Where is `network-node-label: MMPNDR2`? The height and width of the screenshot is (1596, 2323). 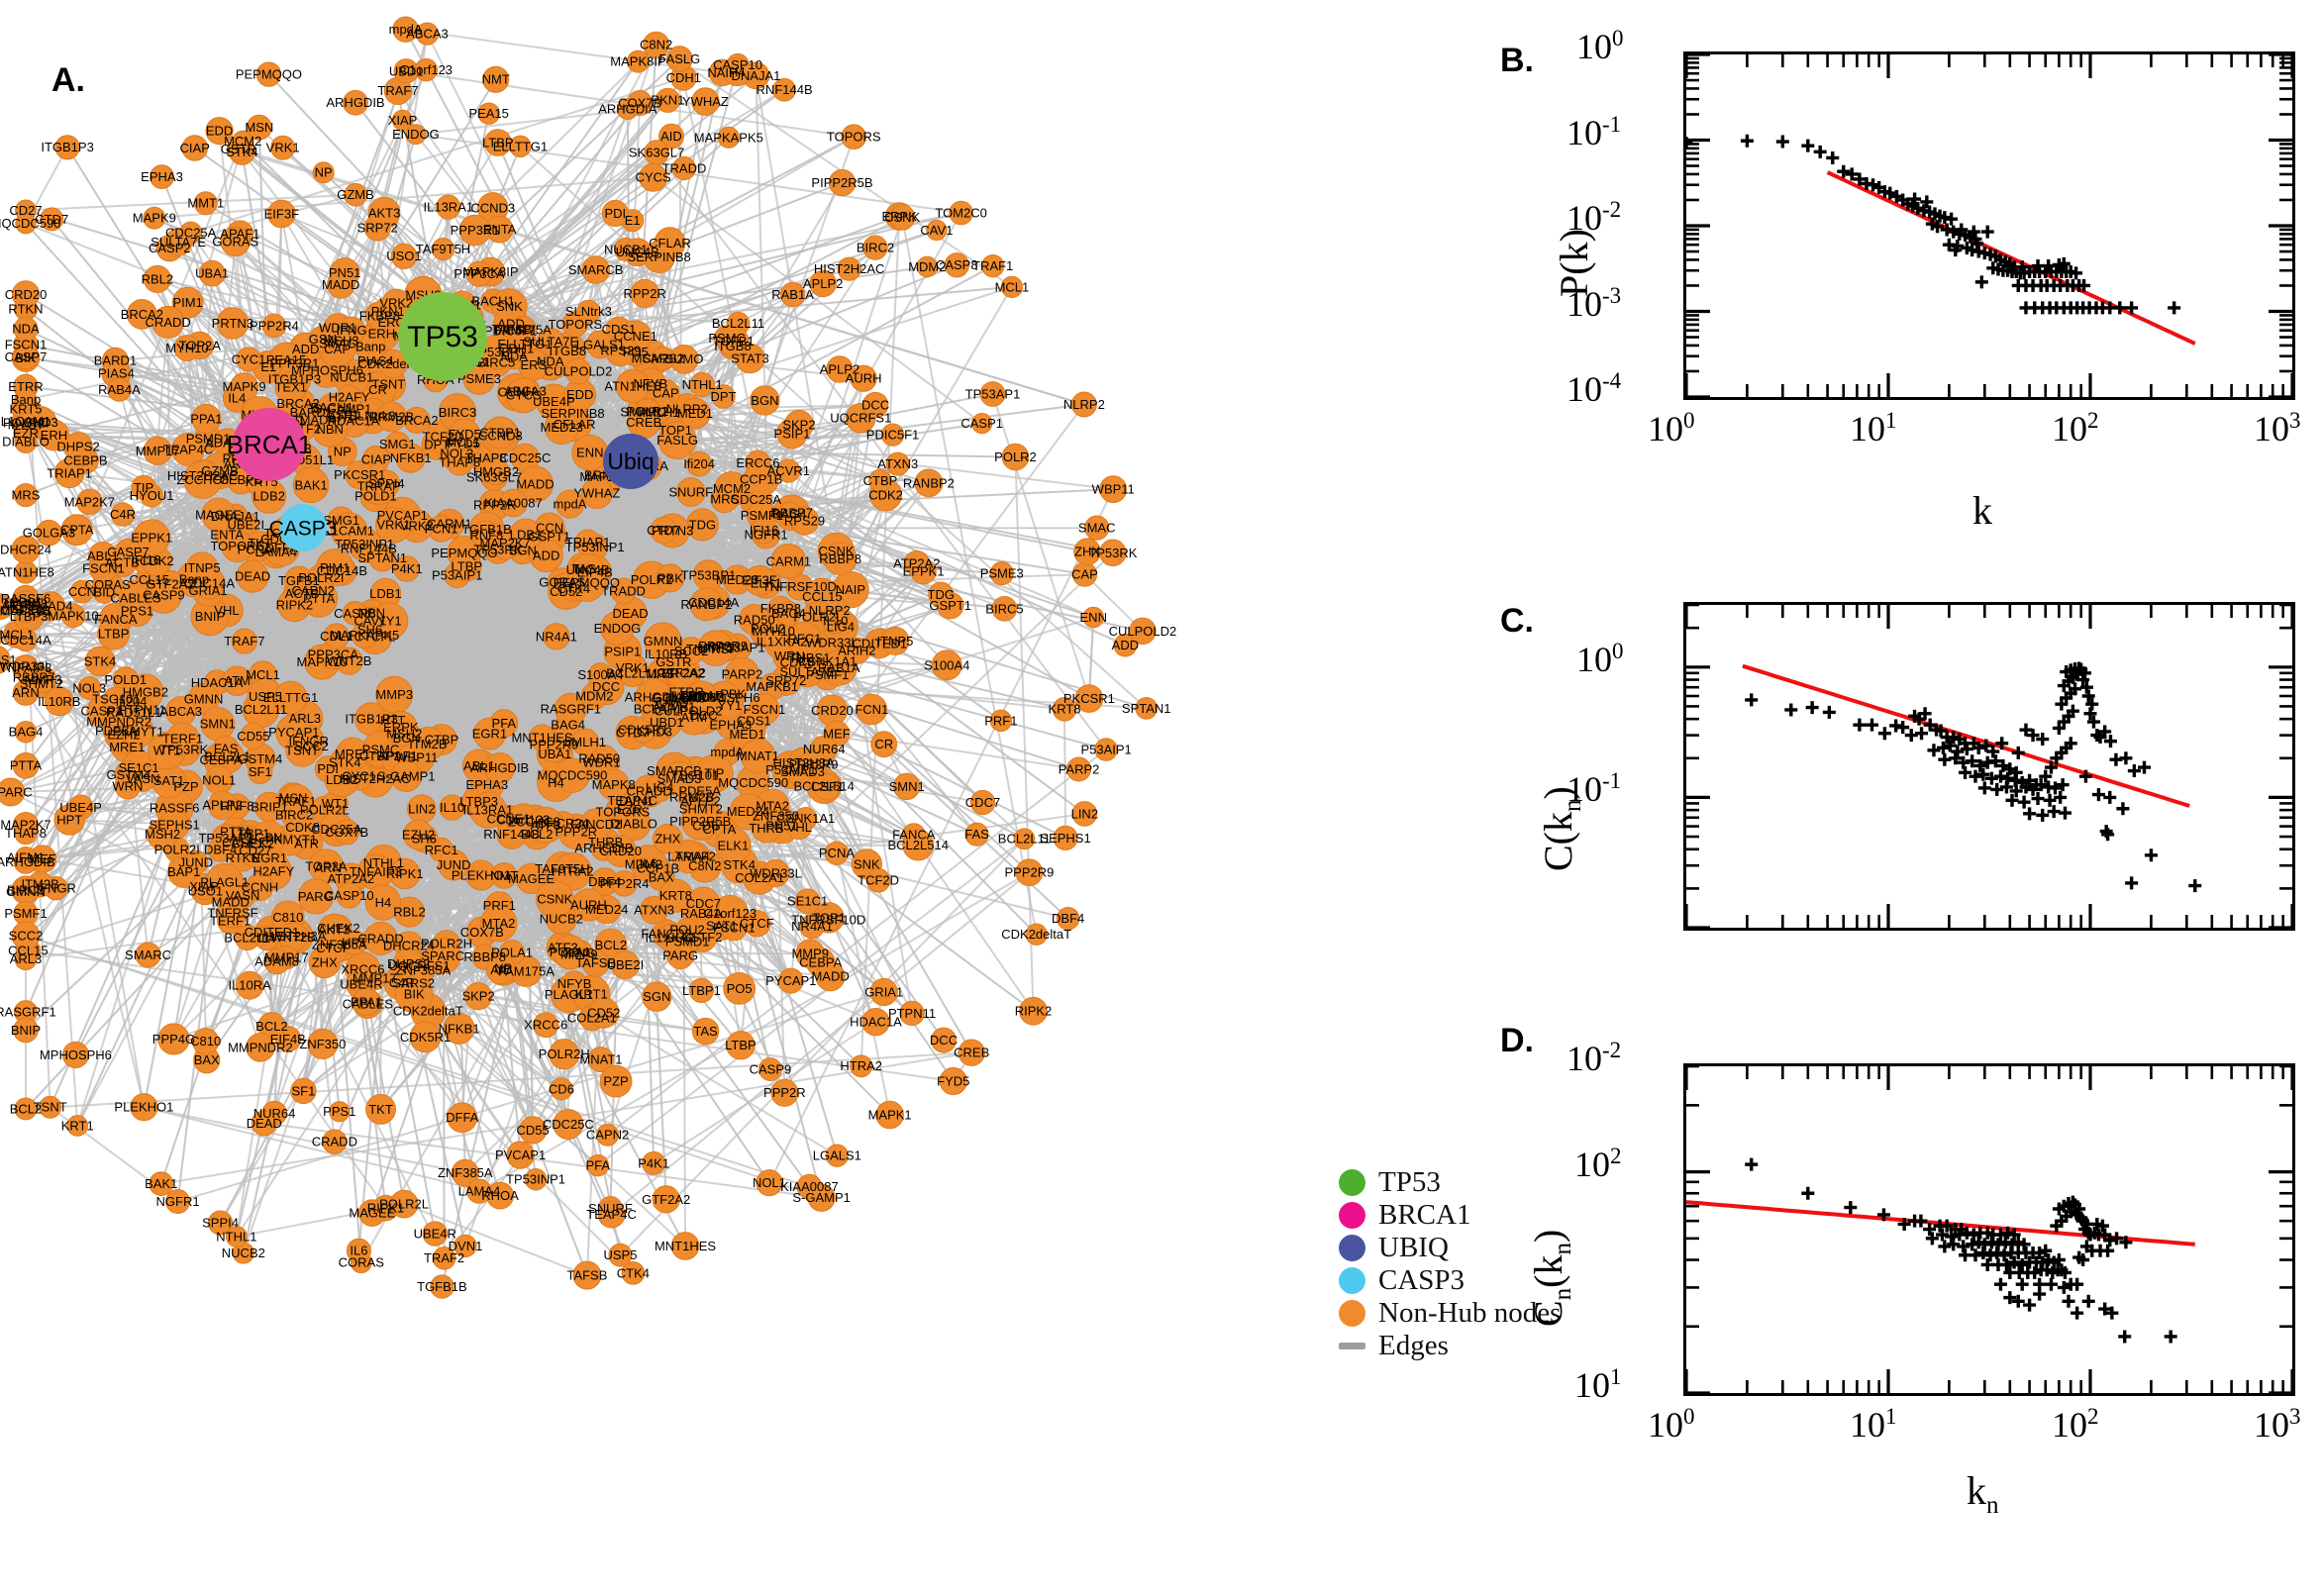 network-node-label: MMPNDR2 is located at coordinates (261, 1047).